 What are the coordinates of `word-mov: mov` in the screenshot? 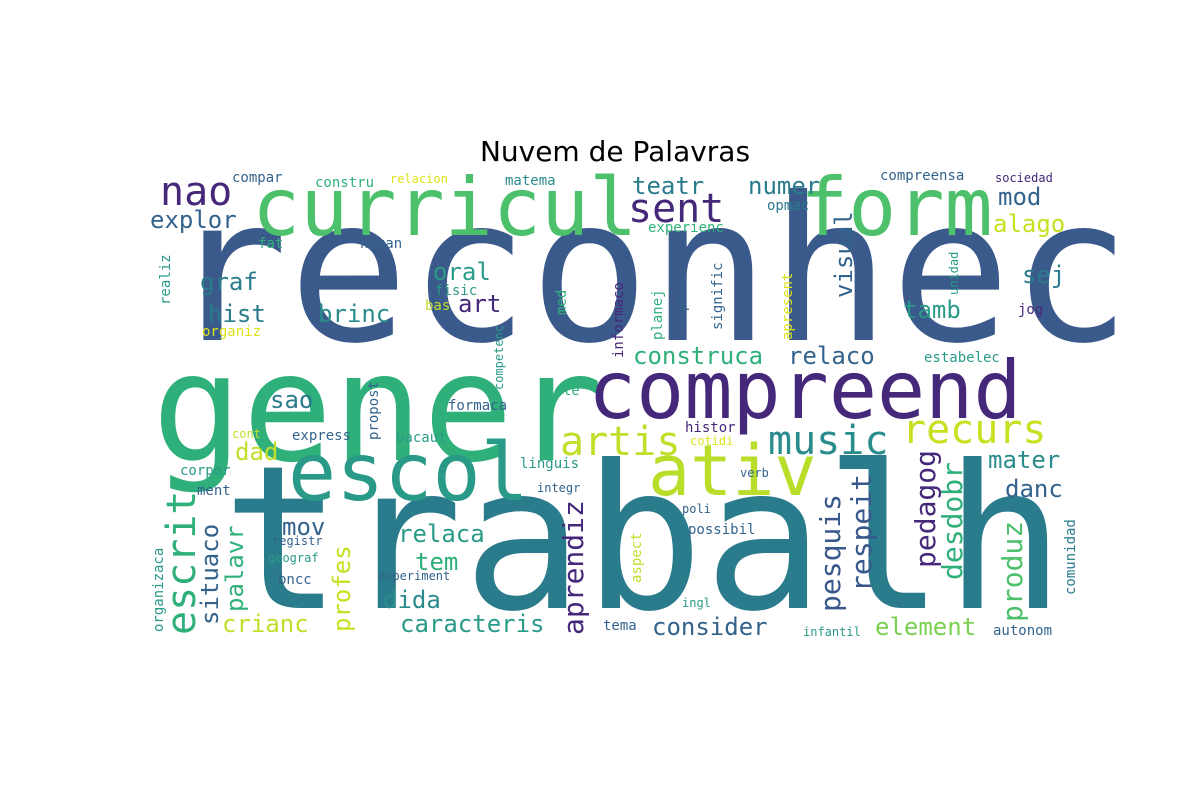 It's located at (303, 527).